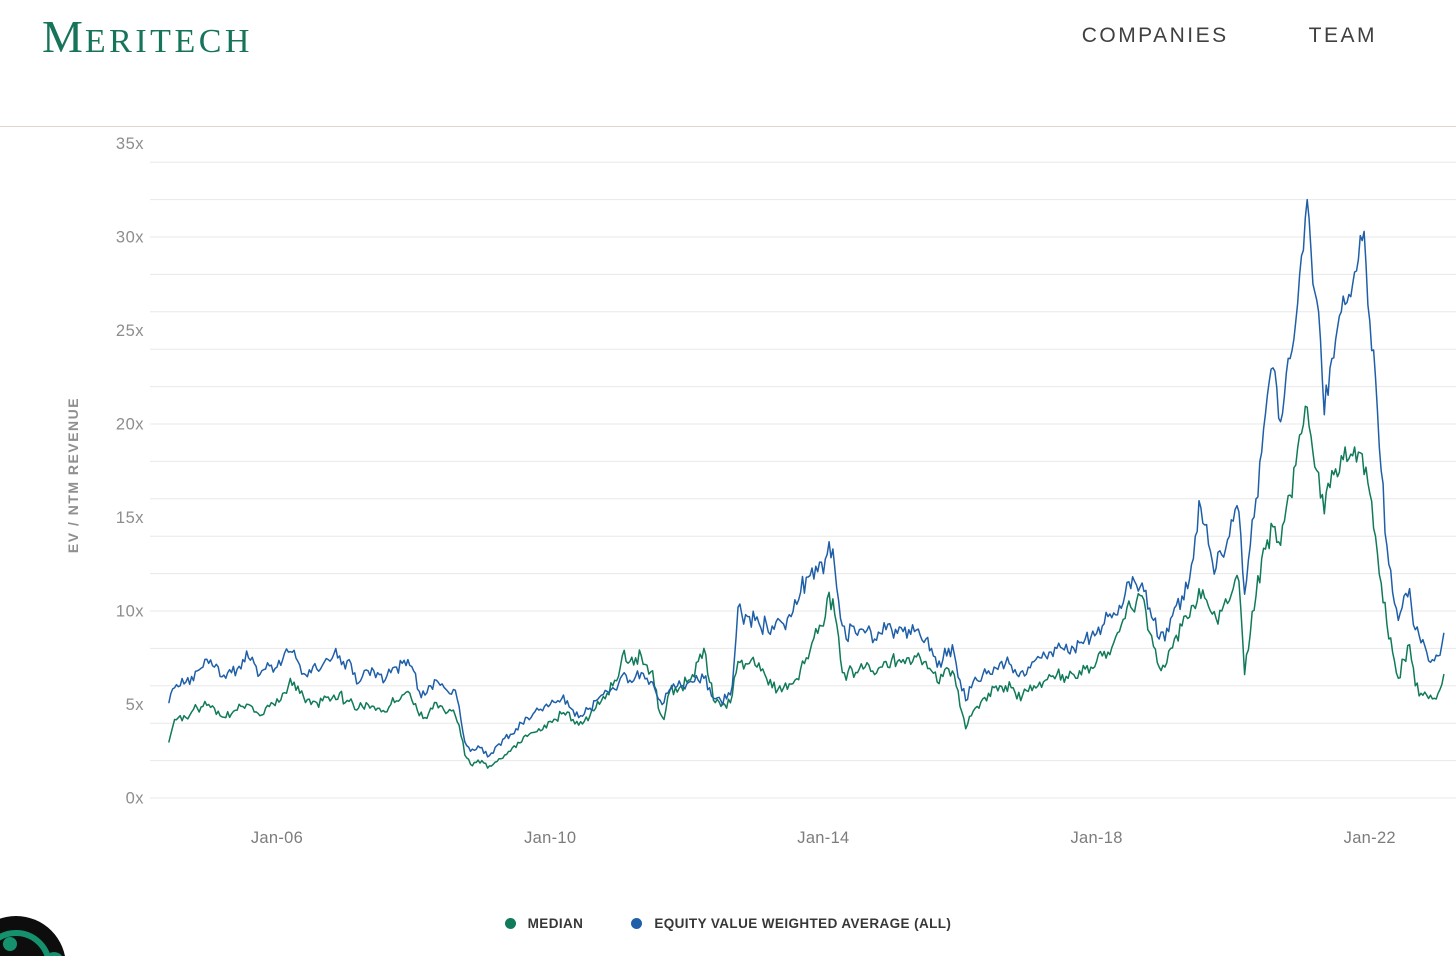 Image resolution: width=1456 pixels, height=956 pixels. What do you see at coordinates (130, 238) in the screenshot?
I see `y-axis-tick-label: 30x` at bounding box center [130, 238].